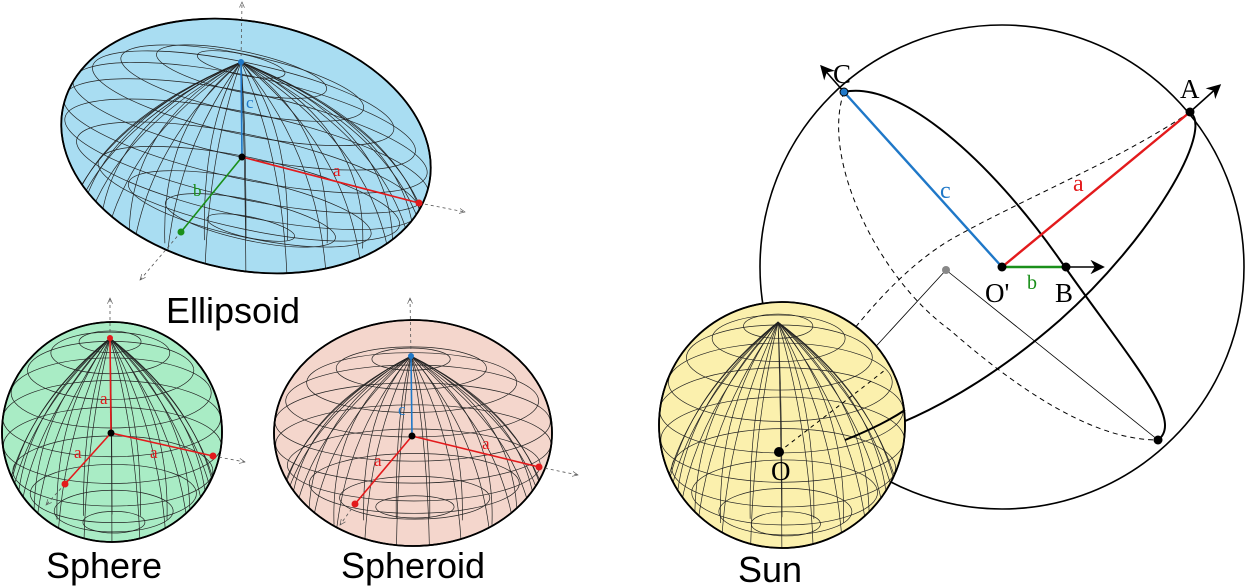 The image size is (1246, 587). I want to click on ellipsoid-axis-z, so click(241, 32).